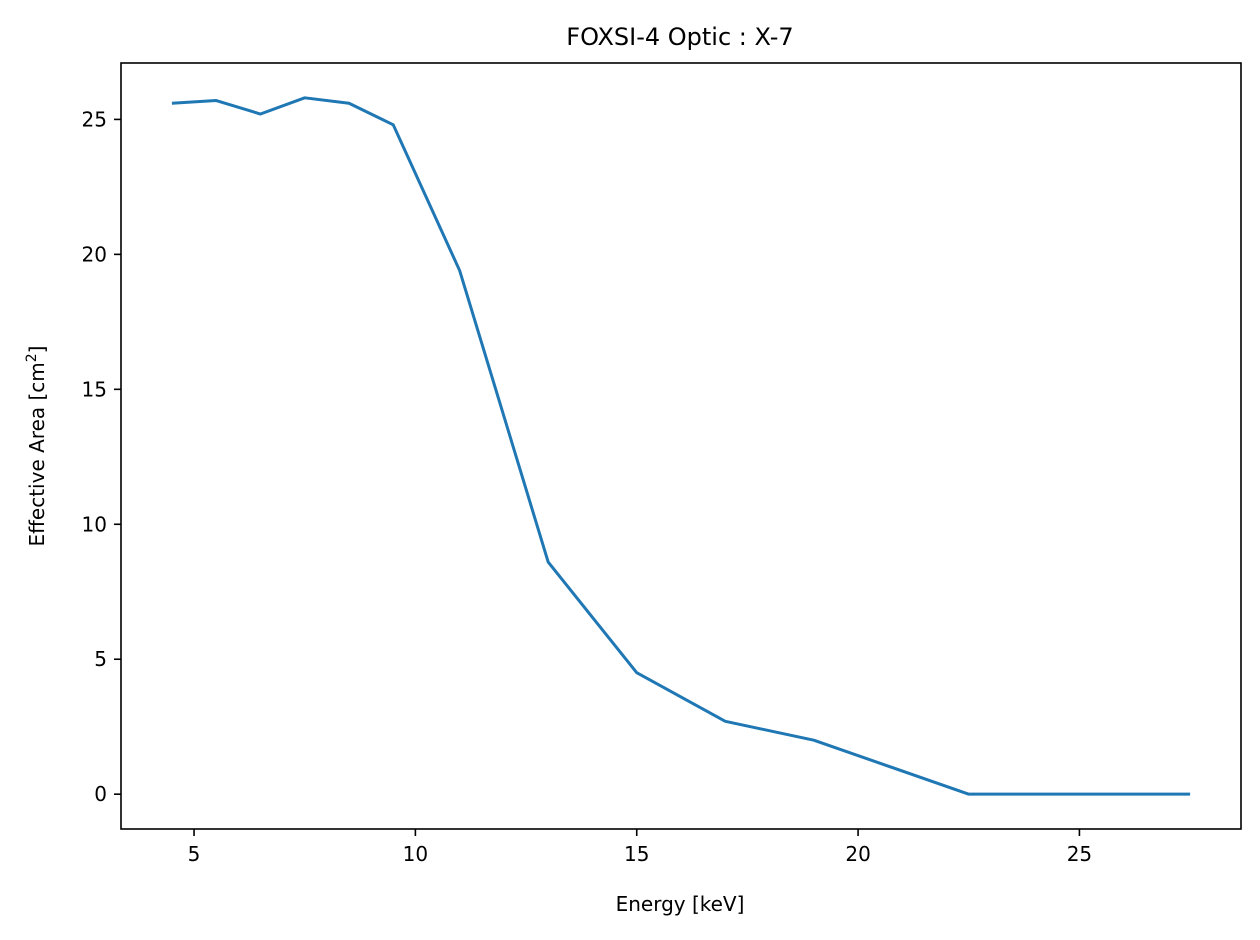 Image resolution: width=1260 pixels, height=940 pixels. I want to click on y-axis-label-superscript: 2, so click(32, 357).